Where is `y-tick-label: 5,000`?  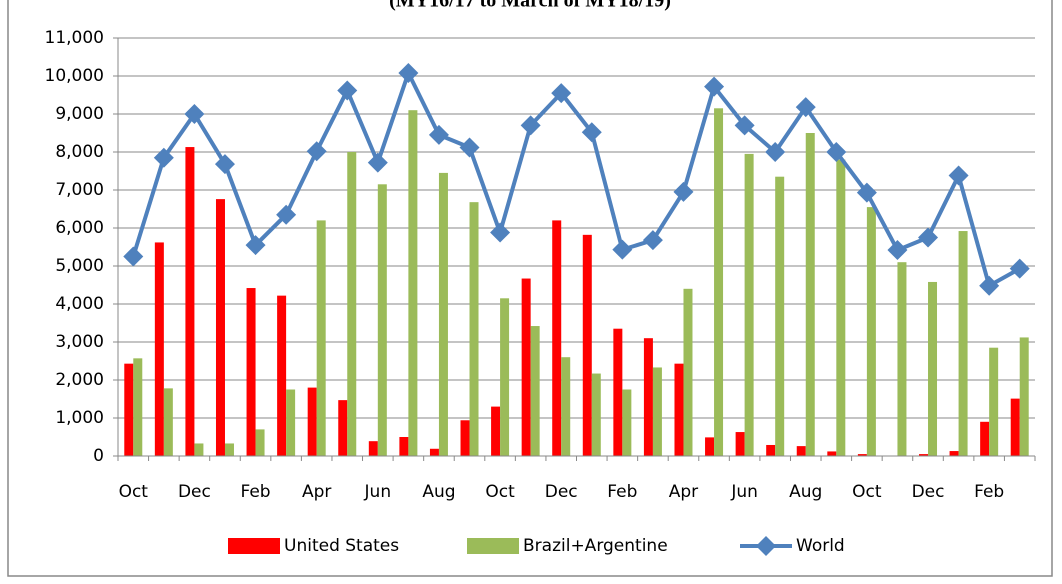
y-tick-label: 5,000 is located at coordinates (79, 266).